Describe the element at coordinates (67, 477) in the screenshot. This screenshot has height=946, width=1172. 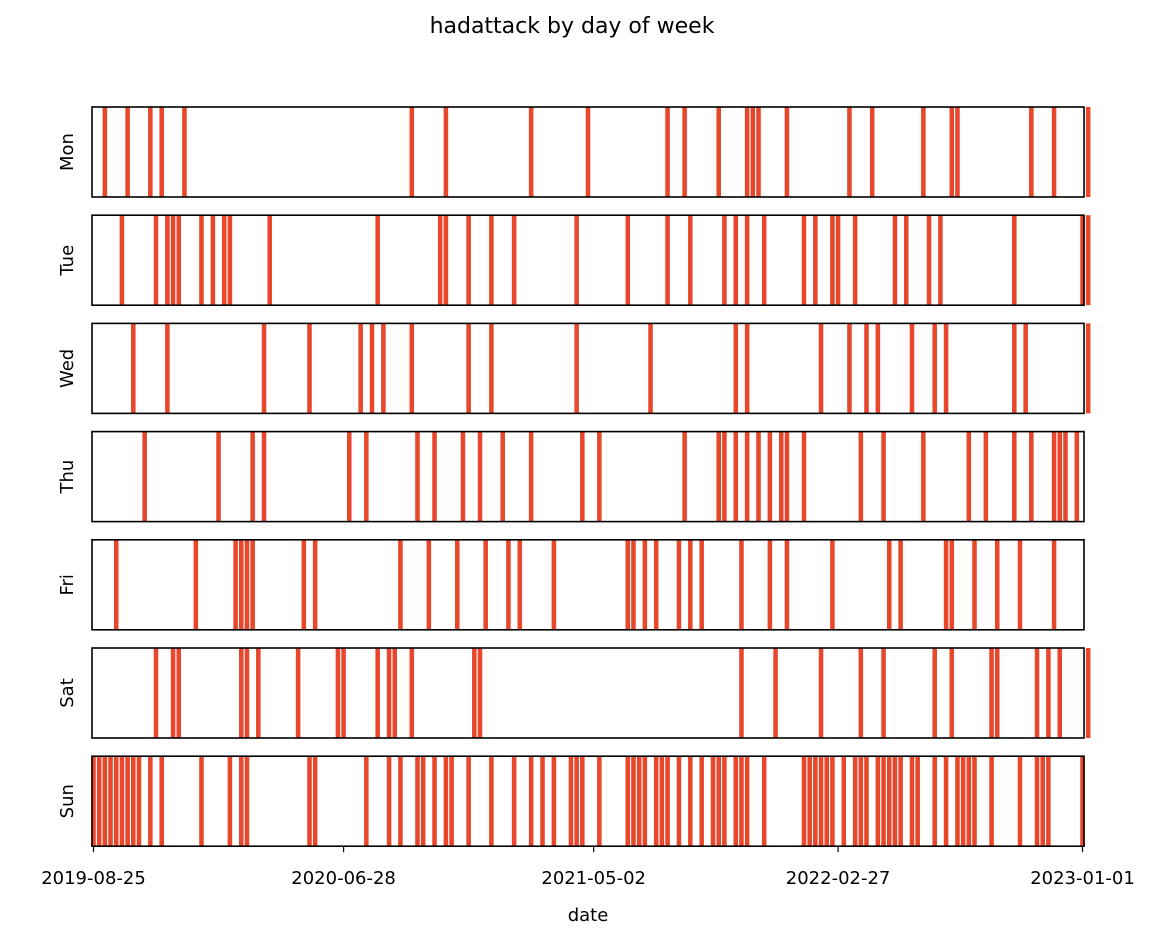
I see `y-axis-label: Thu` at that location.